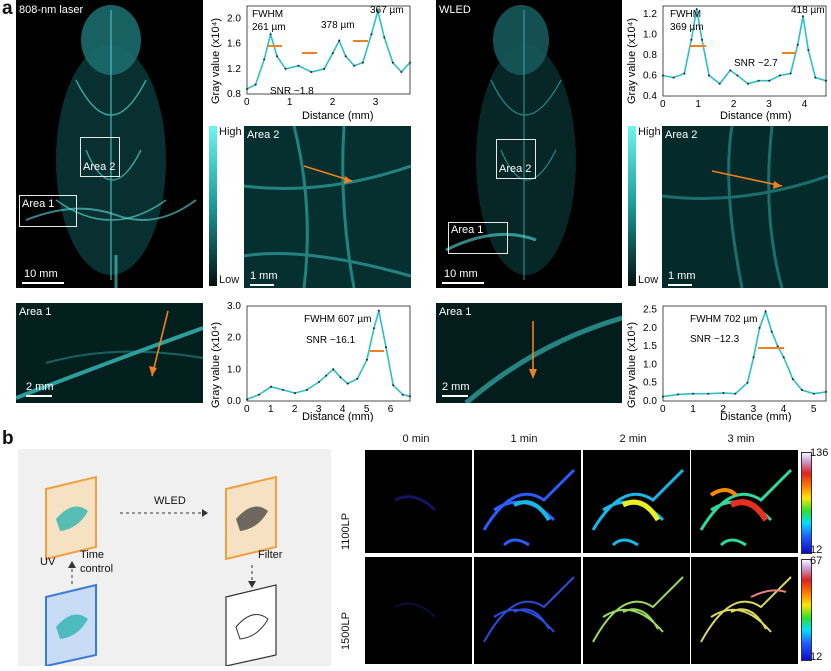 This screenshot has width=831, height=671. I want to click on y-tick-label: 1.0, so click(234, 369).